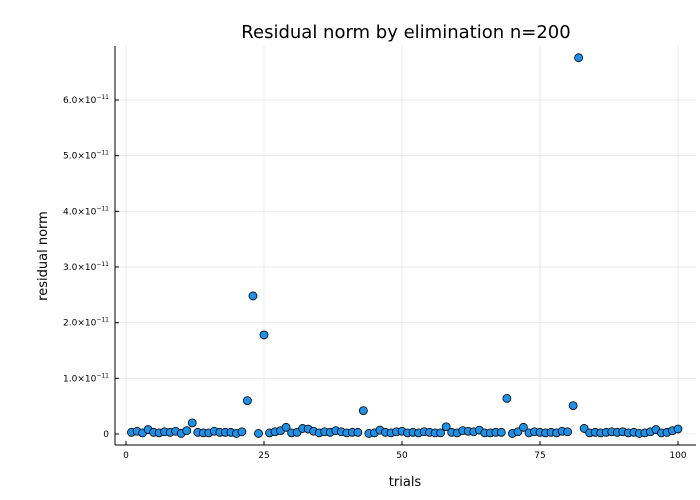 Image resolution: width=700 pixels, height=500 pixels. What do you see at coordinates (86, 156) in the screenshot?
I see `y-tick-label: 5.0×10⁻¹¹` at bounding box center [86, 156].